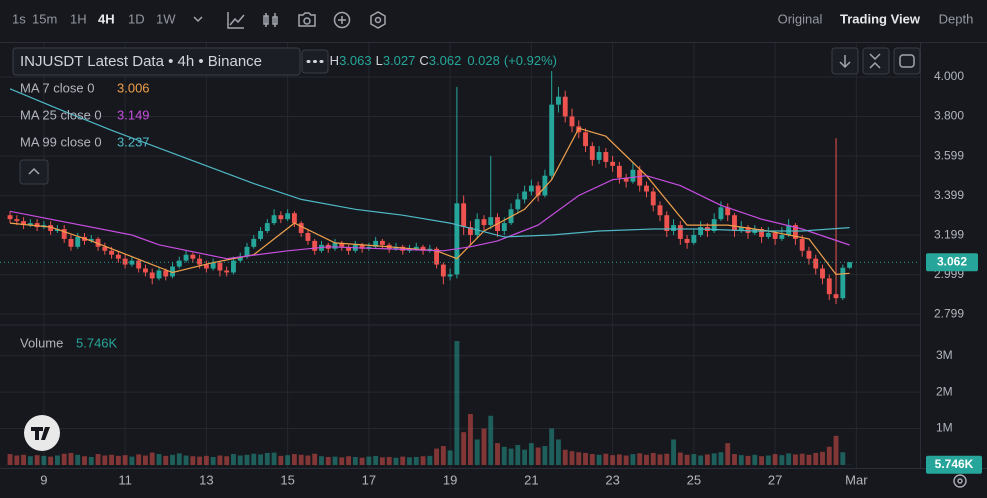 Image resolution: width=987 pixels, height=498 pixels. What do you see at coordinates (198, 19) in the screenshot?
I see `more-intervals-icon` at bounding box center [198, 19].